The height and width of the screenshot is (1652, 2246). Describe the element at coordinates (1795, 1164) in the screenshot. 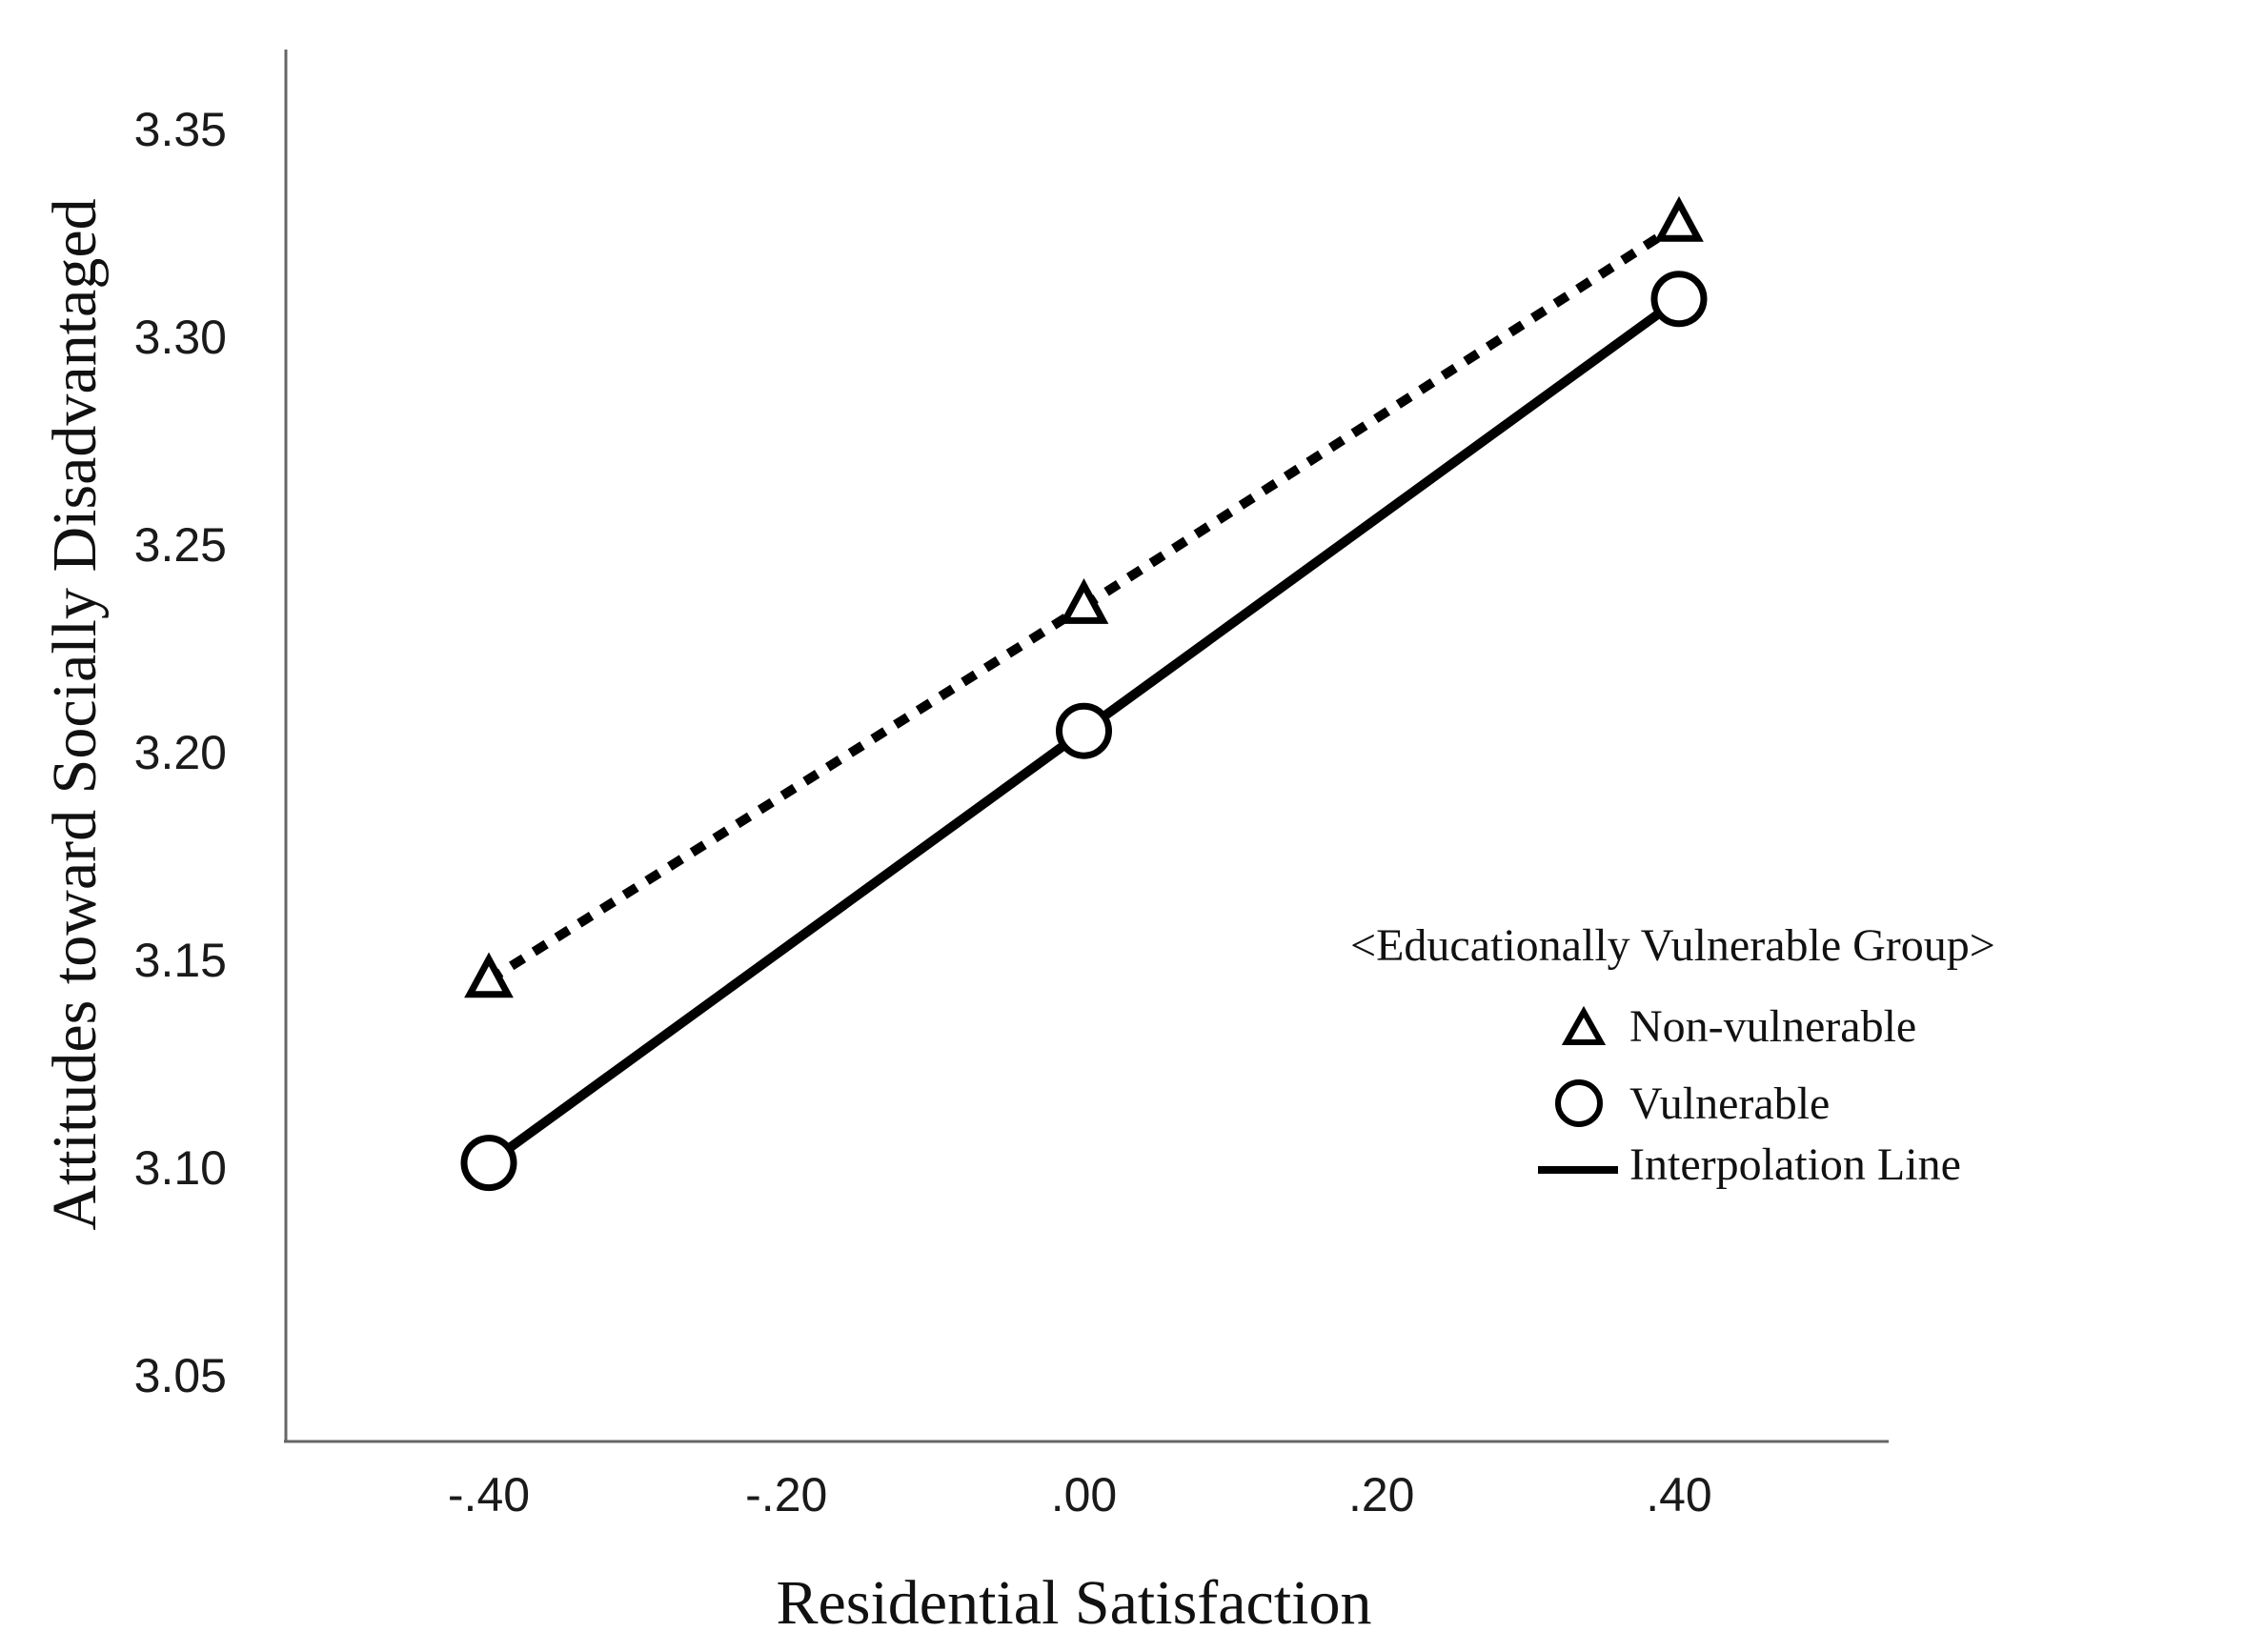

I see `legend-label-interpolation-line: Interpolation Line` at that location.